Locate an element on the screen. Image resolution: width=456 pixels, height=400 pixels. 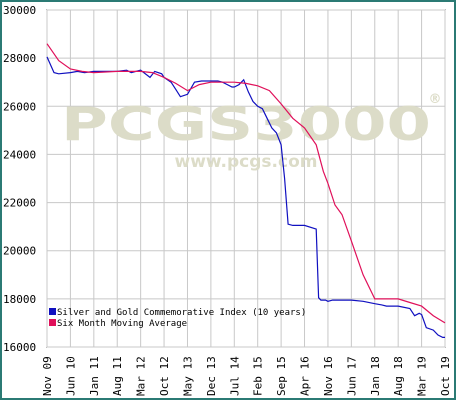
x-tick-label: Jun 10 is located at coordinates (70, 376).